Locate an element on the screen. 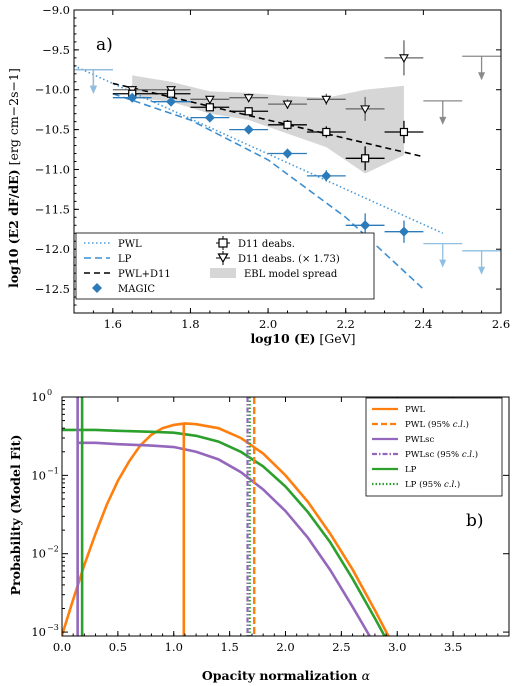 This screenshot has width=515, height=686. a-xtick-label: 2.6 is located at coordinates (501, 324).